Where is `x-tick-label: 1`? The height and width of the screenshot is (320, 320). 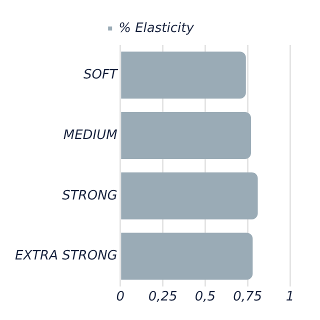
x-tick-label: 1 is located at coordinates (290, 297).